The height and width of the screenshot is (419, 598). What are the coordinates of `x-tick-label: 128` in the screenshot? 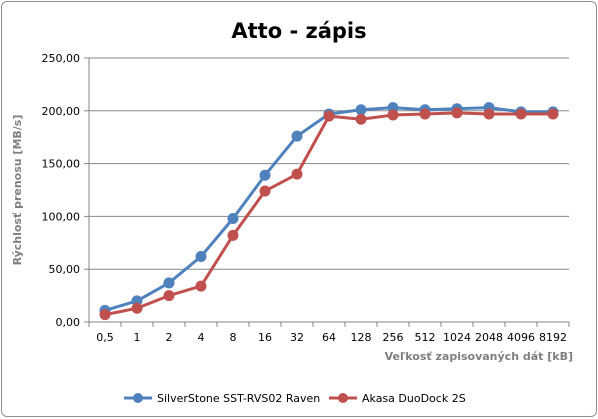 It's located at (361, 337).